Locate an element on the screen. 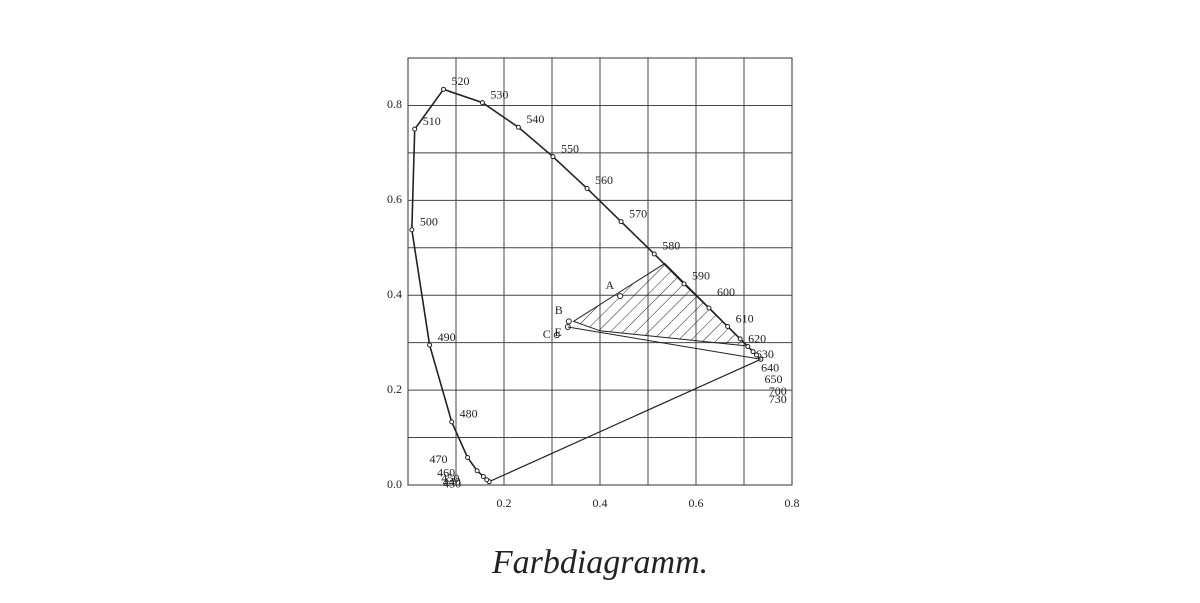 This screenshot has width=1200, height=603. purple-line is located at coordinates (625, 420).